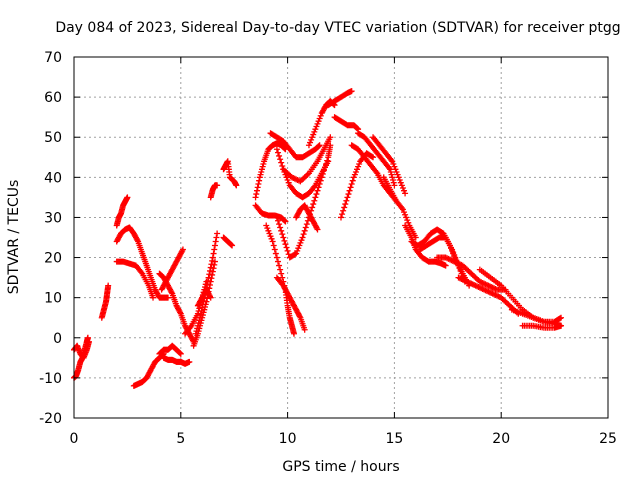 The height and width of the screenshot is (480, 640). What do you see at coordinates (176, 360) in the screenshot?
I see `series-arc-i` at bounding box center [176, 360].